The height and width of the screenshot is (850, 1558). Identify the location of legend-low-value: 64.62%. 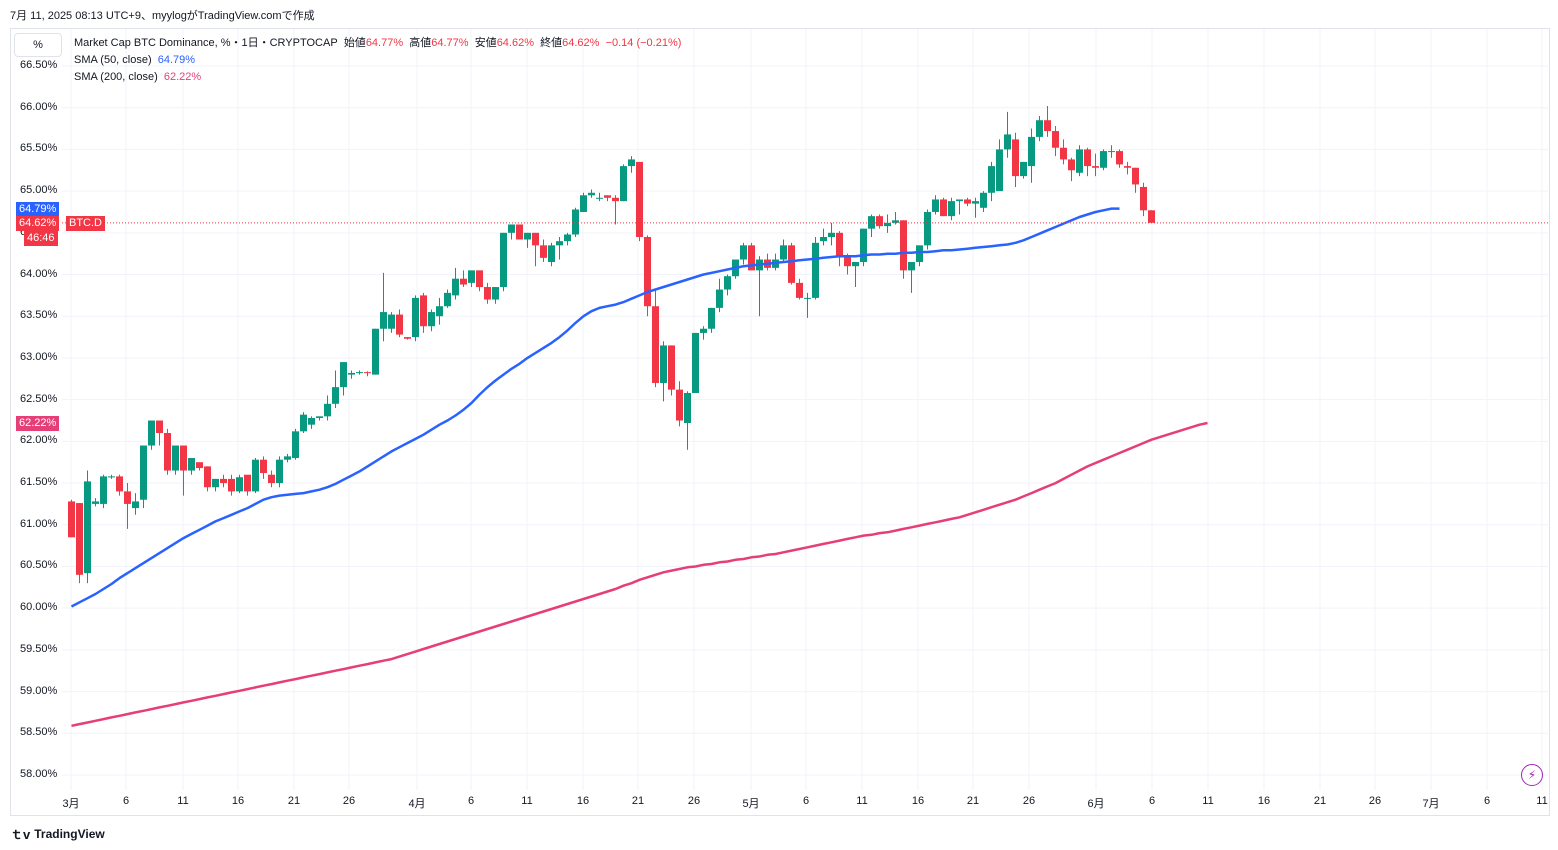
(515, 43).